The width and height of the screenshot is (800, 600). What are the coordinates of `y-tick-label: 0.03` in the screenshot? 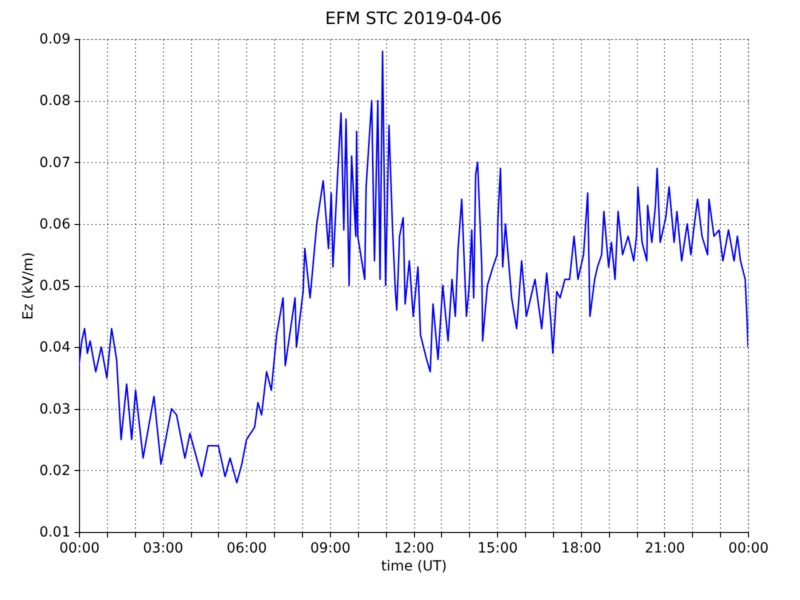 It's located at (54, 409).